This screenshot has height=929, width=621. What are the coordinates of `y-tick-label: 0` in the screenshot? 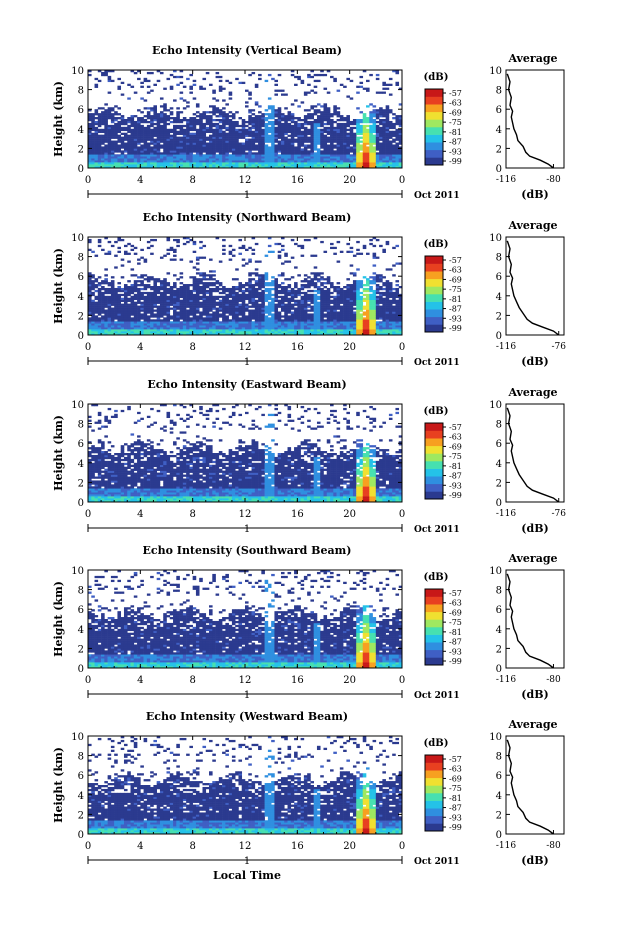 It's located at (81, 169).